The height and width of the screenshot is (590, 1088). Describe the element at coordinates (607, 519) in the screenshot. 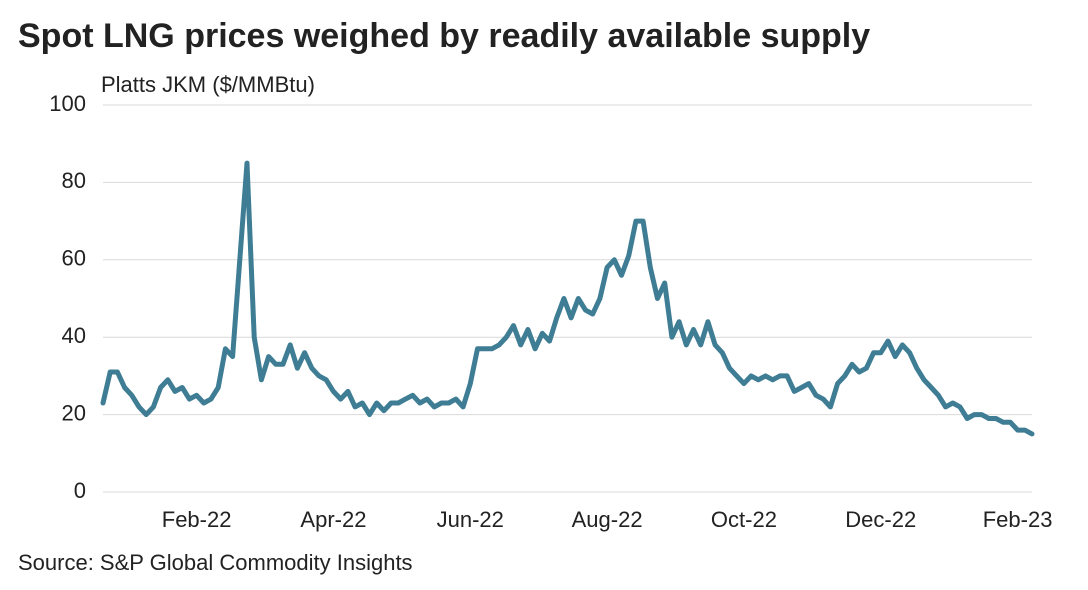

I see `x-tick-label: Aug-22` at that location.